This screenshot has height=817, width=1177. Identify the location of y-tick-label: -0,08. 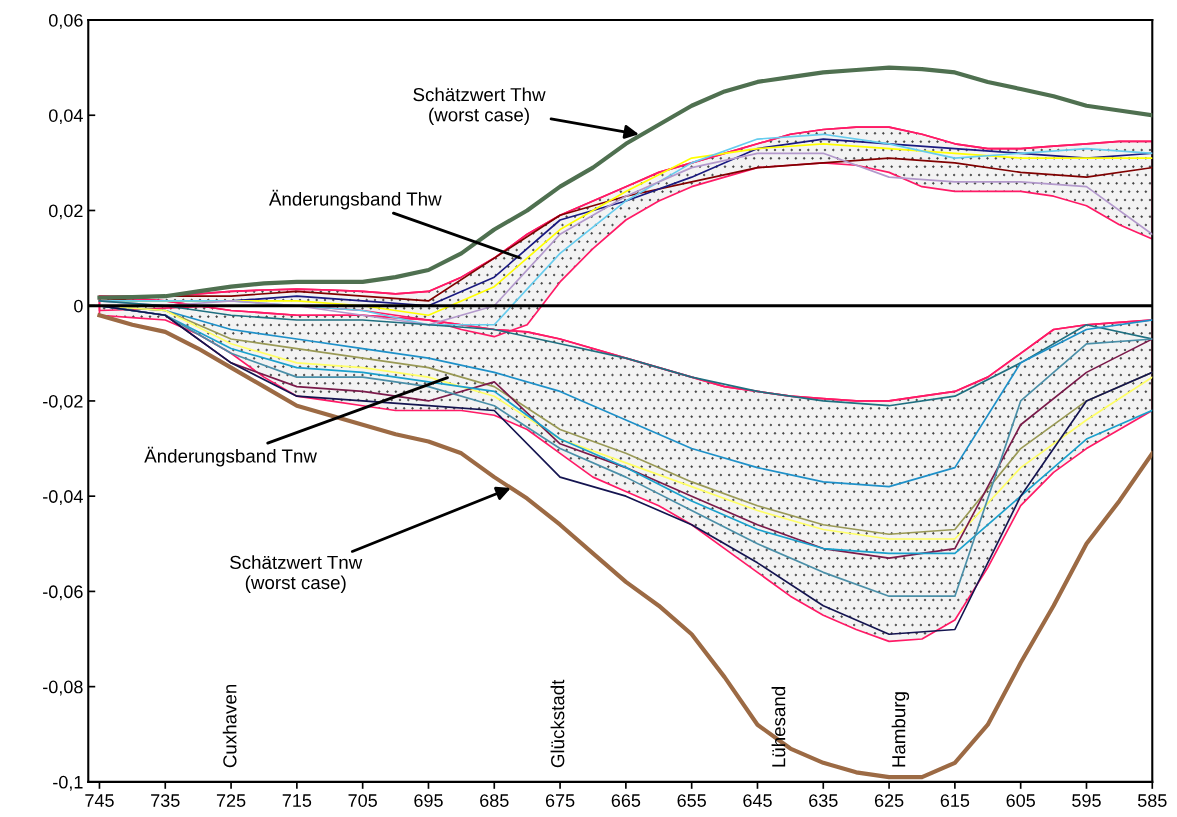
(63, 688).